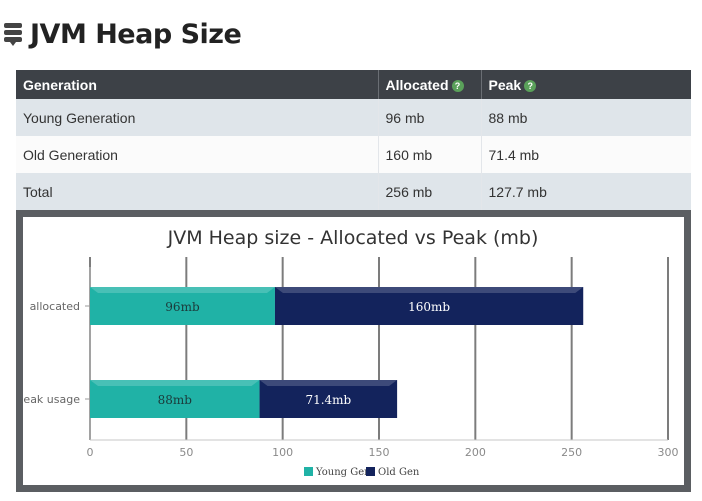 The image size is (702, 501). I want to click on table-row: Young Generation 96 mb 88 mb, so click(353, 117).